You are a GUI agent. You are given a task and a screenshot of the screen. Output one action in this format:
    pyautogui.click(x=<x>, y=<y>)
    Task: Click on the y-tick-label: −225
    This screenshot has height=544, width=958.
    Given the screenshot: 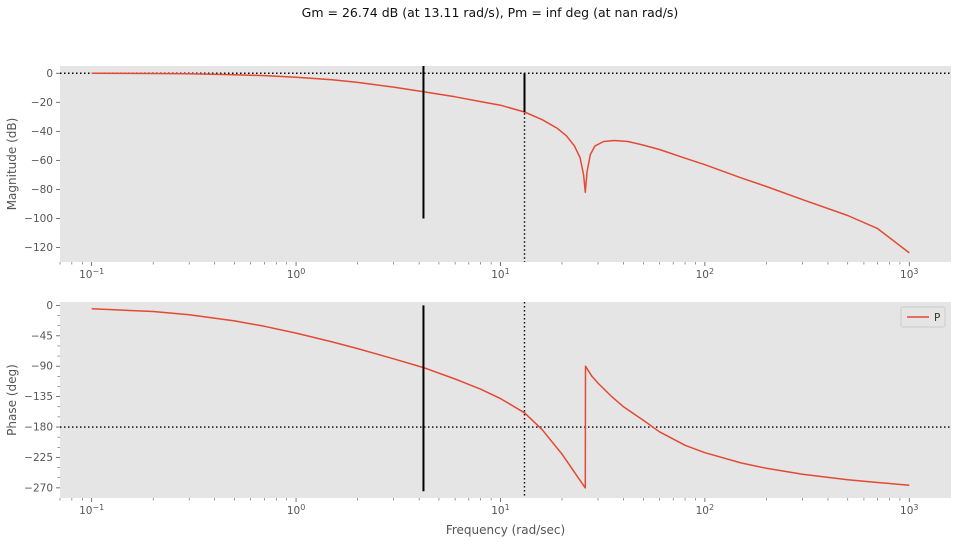 What is the action you would take?
    pyautogui.click(x=38, y=458)
    